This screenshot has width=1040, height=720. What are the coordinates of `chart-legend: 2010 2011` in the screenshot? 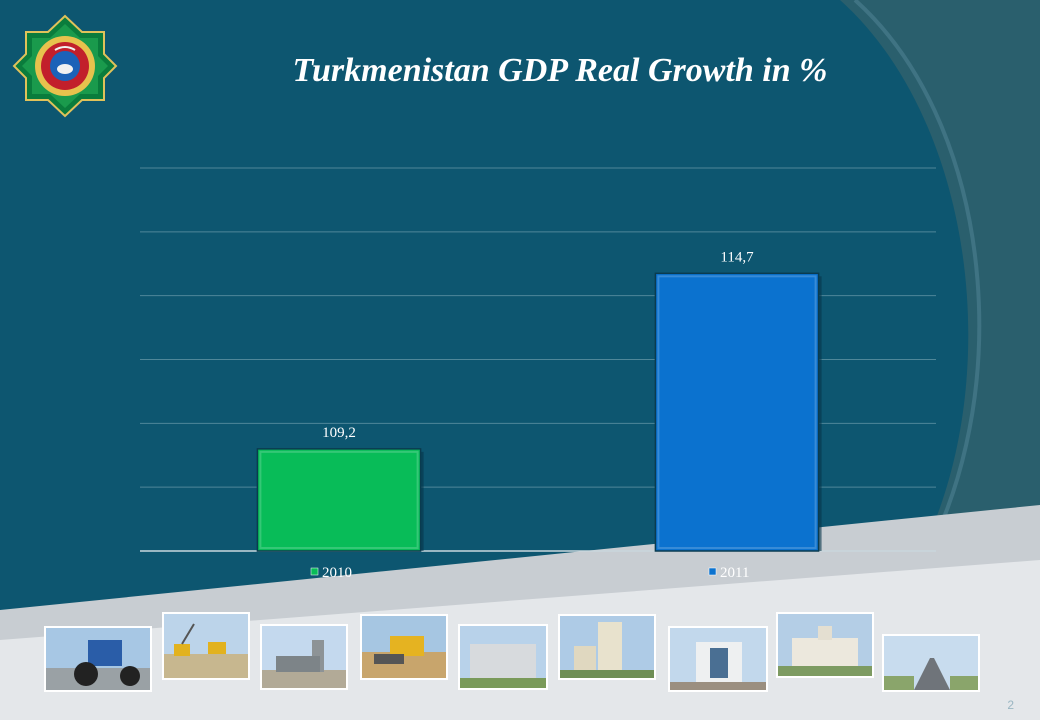 It's located at (529, 573).